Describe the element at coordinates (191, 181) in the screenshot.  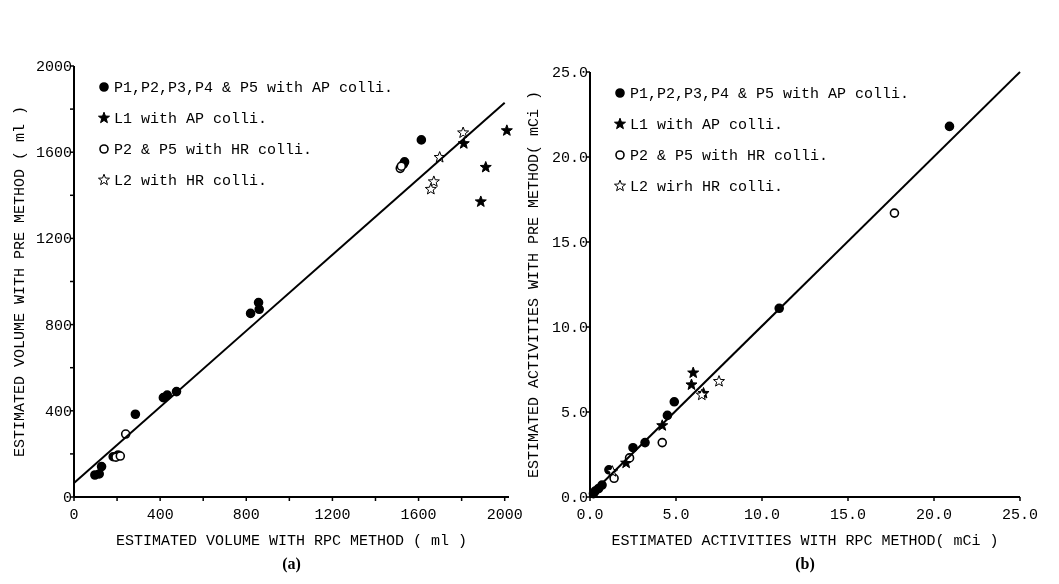
I see `legend-label: L2 with HR colli.` at that location.